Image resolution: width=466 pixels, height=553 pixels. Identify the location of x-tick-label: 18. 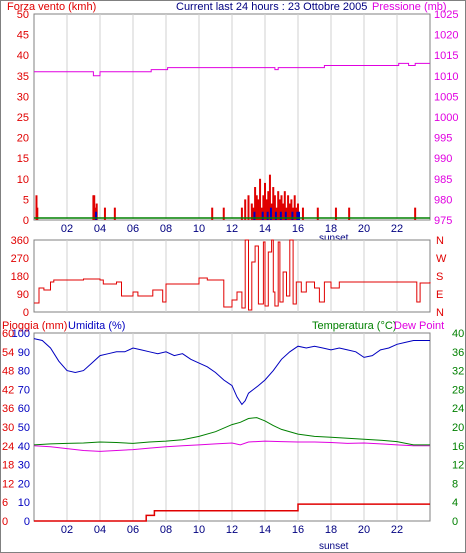
(331, 530).